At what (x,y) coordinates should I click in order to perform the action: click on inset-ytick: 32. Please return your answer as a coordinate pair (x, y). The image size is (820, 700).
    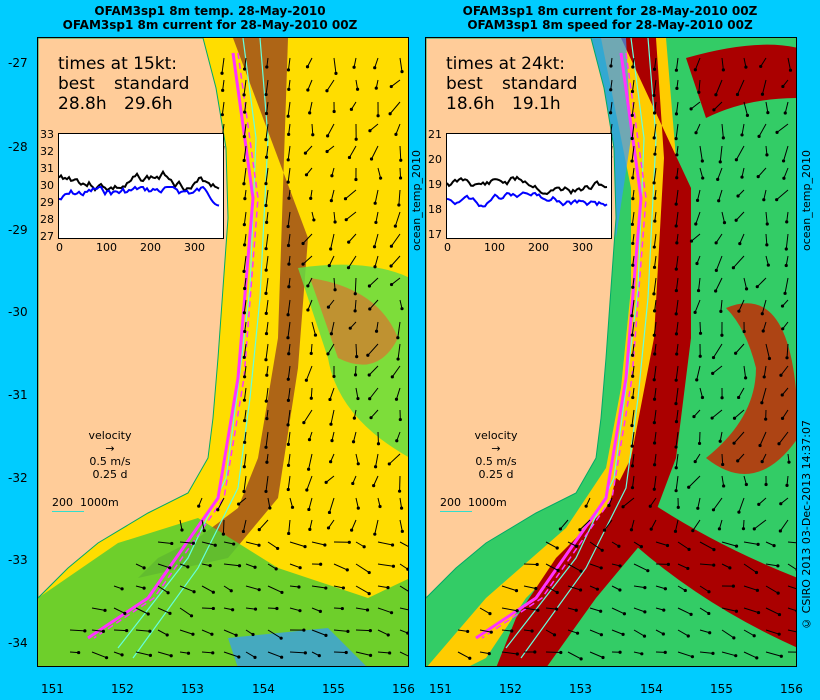
    Looking at the image, I should click on (47, 151).